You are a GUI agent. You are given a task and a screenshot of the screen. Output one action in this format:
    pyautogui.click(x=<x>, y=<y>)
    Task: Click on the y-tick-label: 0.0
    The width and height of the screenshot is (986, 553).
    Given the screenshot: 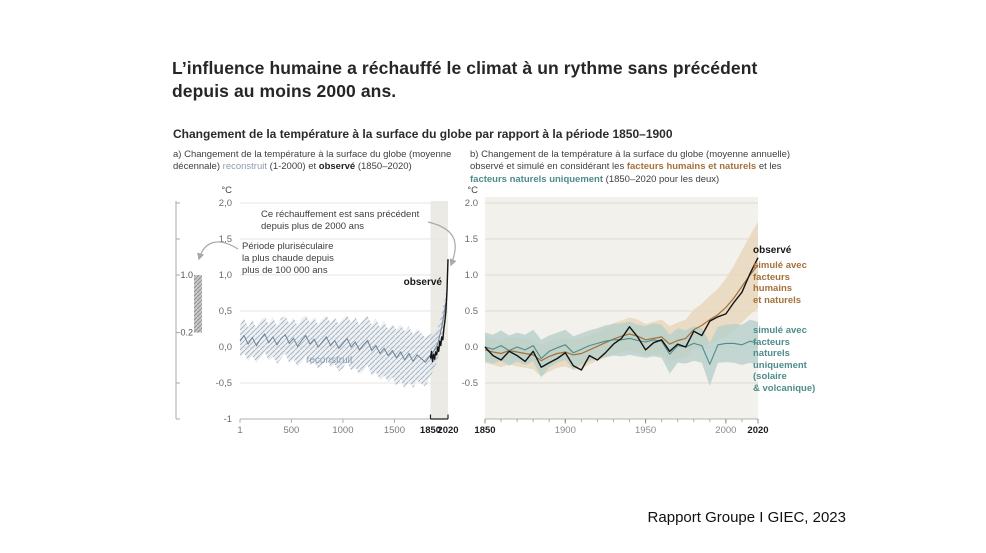 What is the action you would take?
    pyautogui.click(x=471, y=347)
    